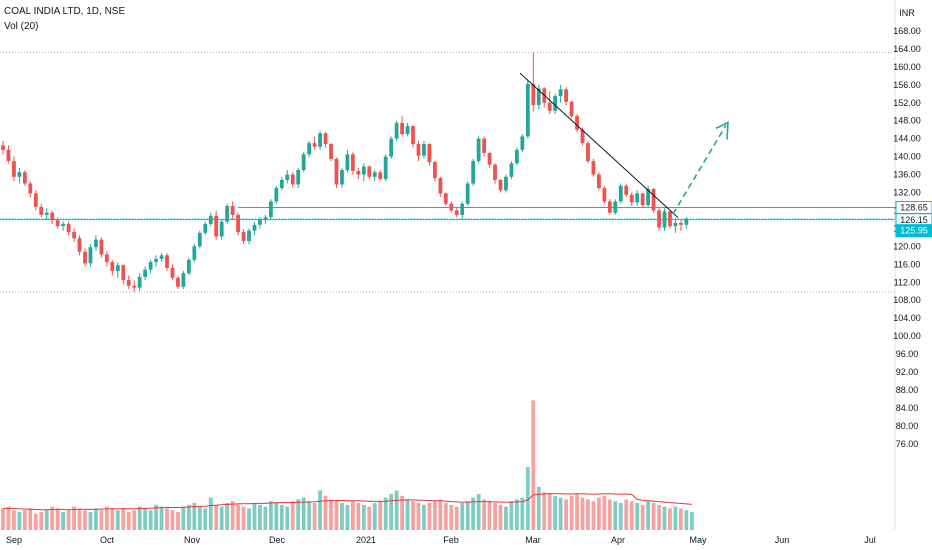 Image resolution: width=932 pixels, height=550 pixels. What do you see at coordinates (907, 372) in the screenshot?
I see `price-tick-label: 92.00` at bounding box center [907, 372].